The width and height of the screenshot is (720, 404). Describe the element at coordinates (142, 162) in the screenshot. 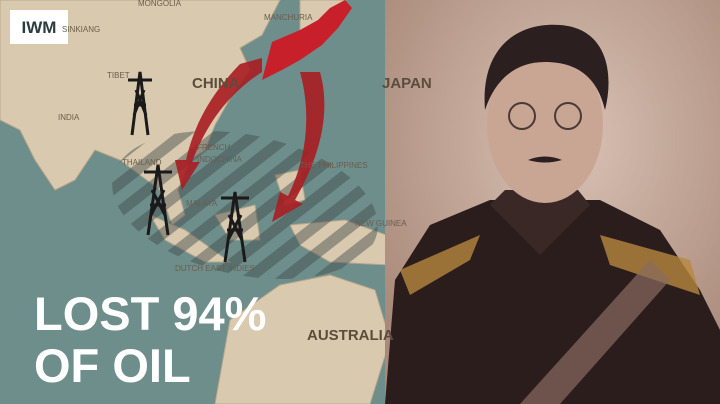

I see `map-label: THAILAND` at that location.